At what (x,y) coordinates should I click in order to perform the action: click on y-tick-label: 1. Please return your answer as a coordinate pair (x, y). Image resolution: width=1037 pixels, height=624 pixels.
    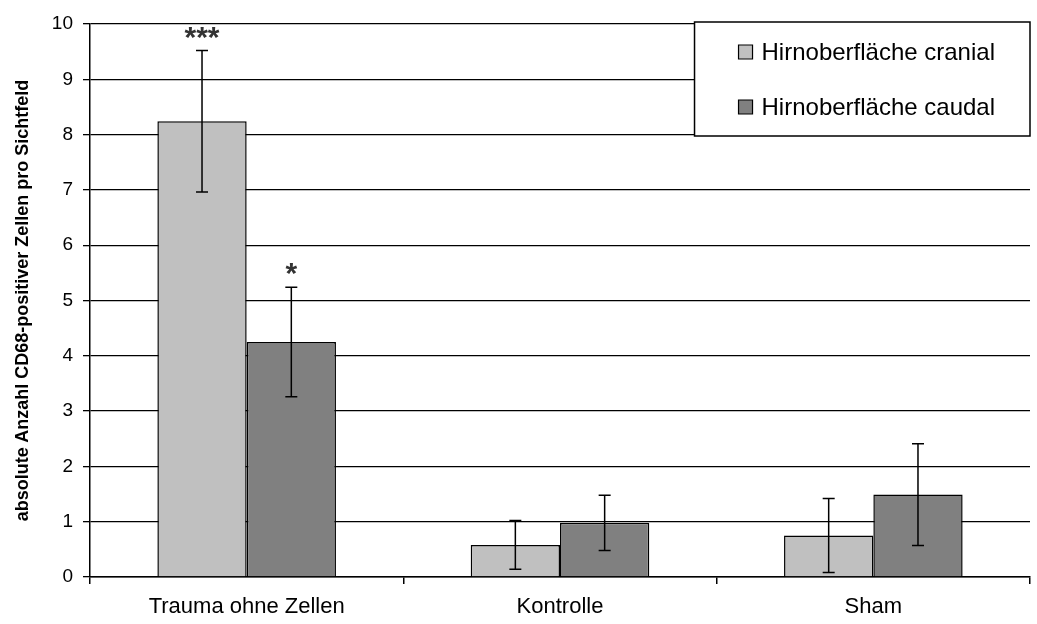
    Looking at the image, I should click on (67, 520).